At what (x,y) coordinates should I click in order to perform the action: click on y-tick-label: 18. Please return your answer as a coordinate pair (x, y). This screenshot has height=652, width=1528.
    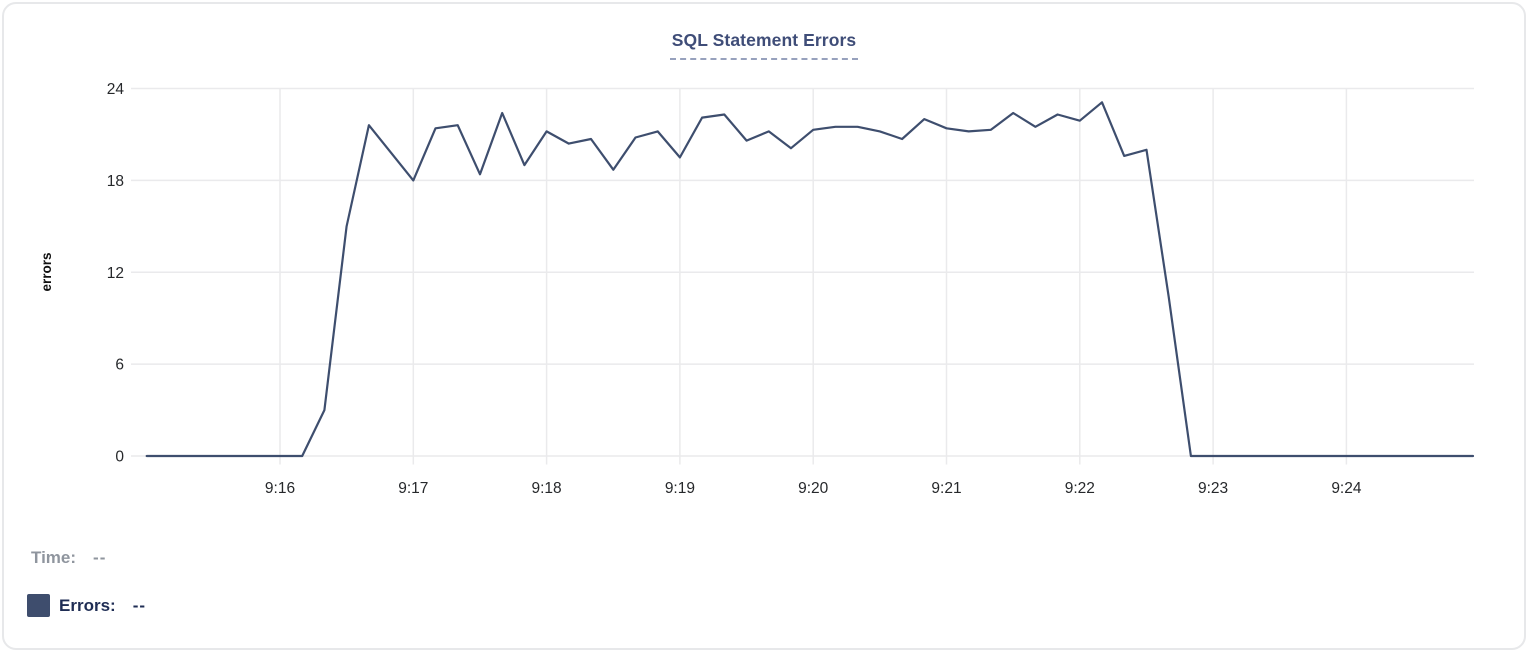
    Looking at the image, I should click on (115, 181).